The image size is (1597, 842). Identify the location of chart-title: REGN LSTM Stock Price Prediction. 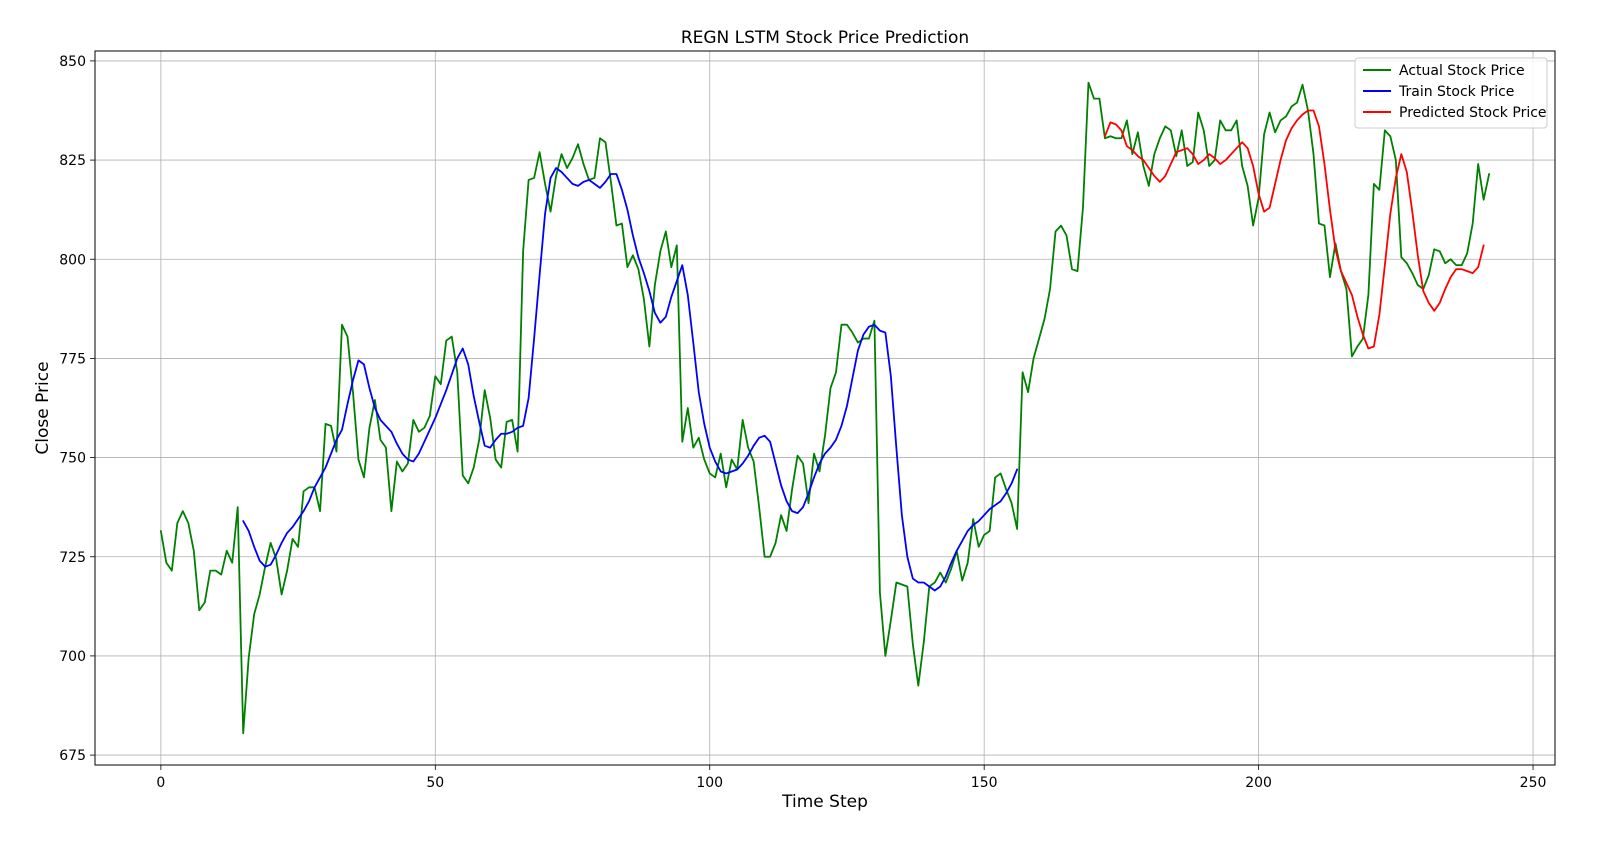
(825, 38).